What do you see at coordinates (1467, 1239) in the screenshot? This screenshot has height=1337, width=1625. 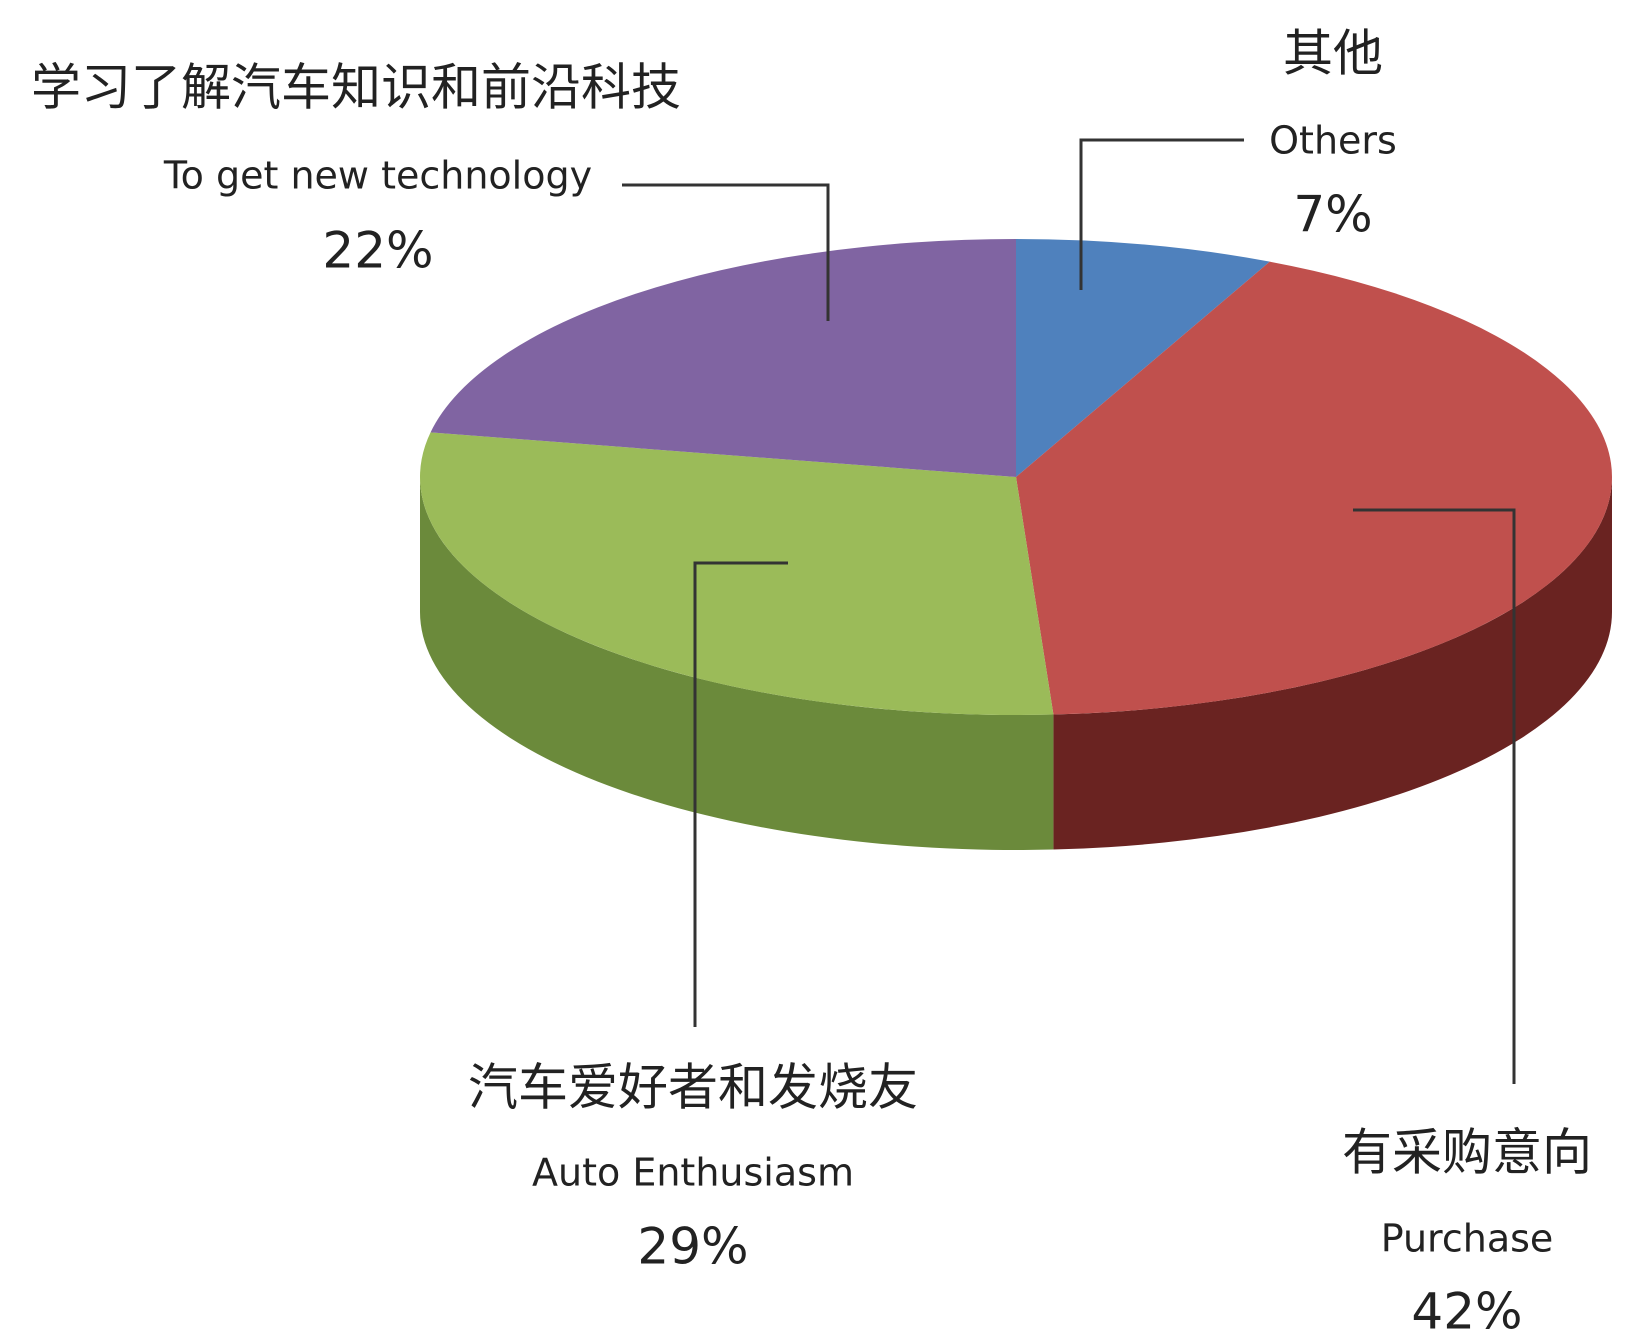 I see `label-en: Purchase` at bounding box center [1467, 1239].